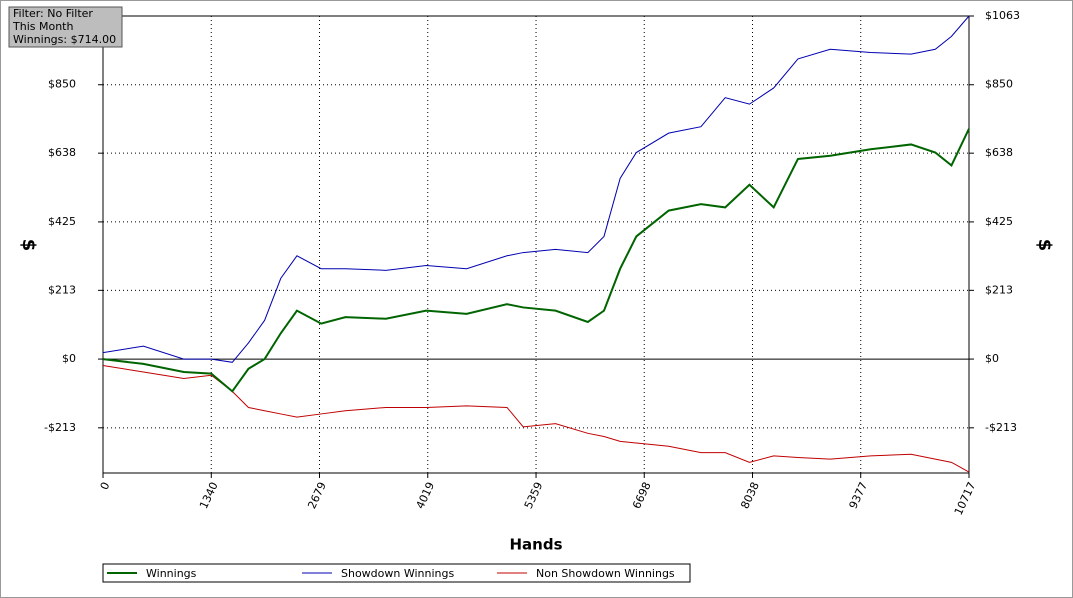 The image size is (1073, 598). Describe the element at coordinates (62, 221) in the screenshot. I see `y-tick-label: $425` at that location.